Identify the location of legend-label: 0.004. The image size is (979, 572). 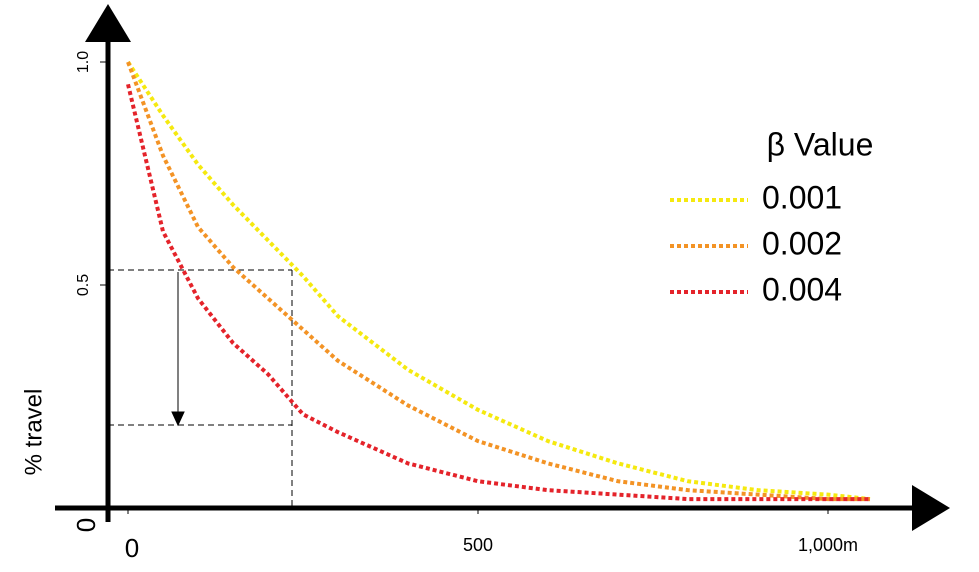
(802, 289).